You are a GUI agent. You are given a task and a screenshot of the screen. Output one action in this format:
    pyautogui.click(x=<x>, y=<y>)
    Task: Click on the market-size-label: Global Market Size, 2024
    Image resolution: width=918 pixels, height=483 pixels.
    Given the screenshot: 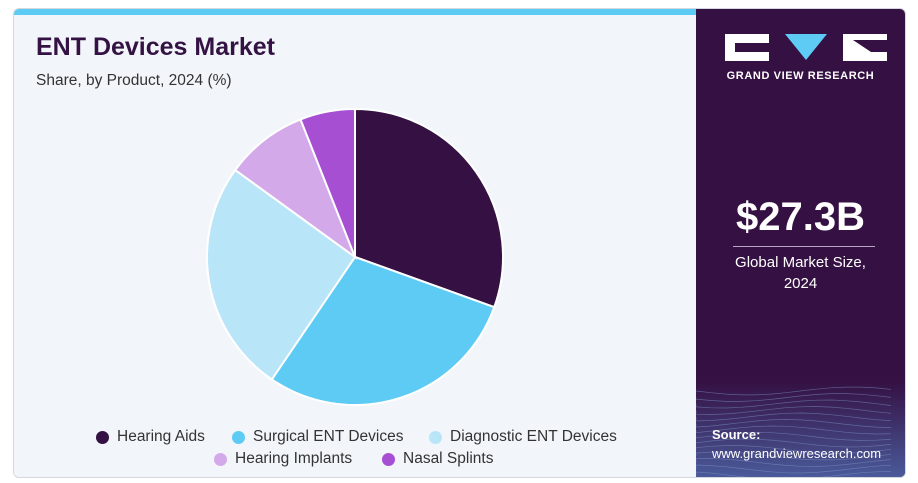 What is the action you would take?
    pyautogui.click(x=800, y=273)
    